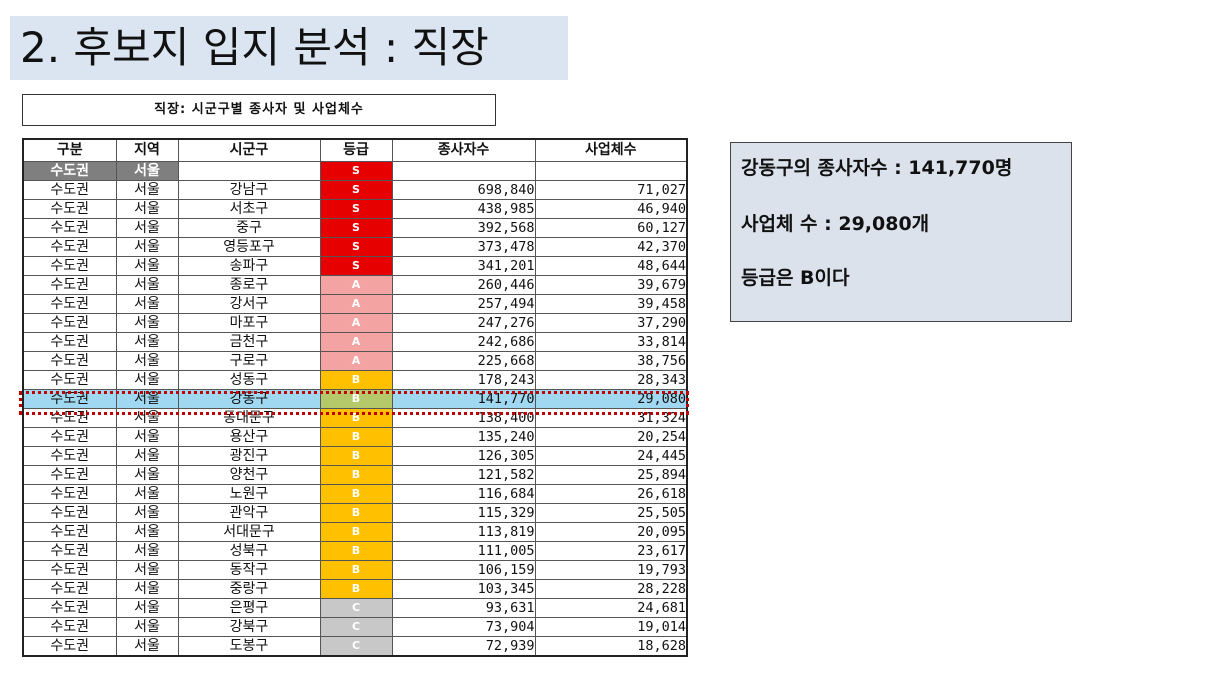 The width and height of the screenshot is (1216, 684). Describe the element at coordinates (463, 170) in the screenshot. I see `empty-cell` at that location.